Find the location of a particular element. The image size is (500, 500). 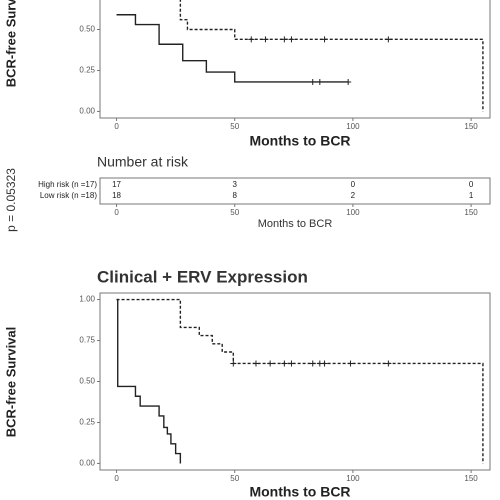

risk-count: 18 is located at coordinates (116, 195).